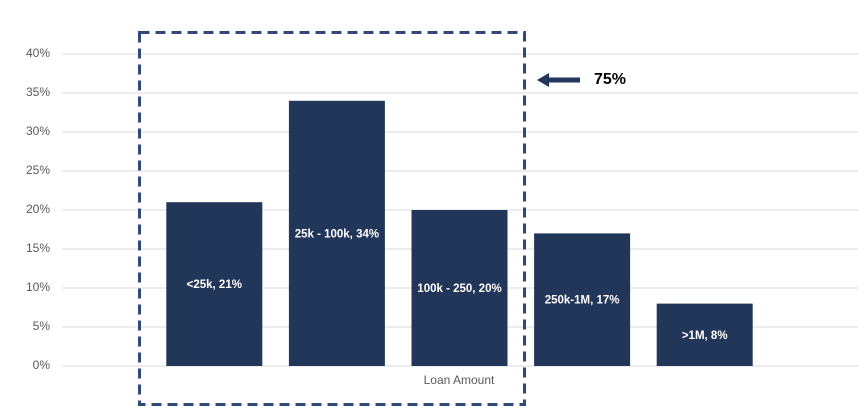 The height and width of the screenshot is (417, 858). Describe the element at coordinates (38, 209) in the screenshot. I see `y-tick-label: 20%` at that location.